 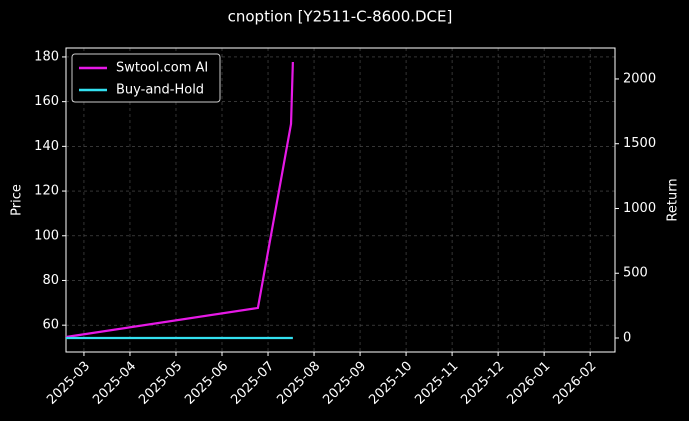 I want to click on y-axis-label: Price, so click(x=17, y=200).